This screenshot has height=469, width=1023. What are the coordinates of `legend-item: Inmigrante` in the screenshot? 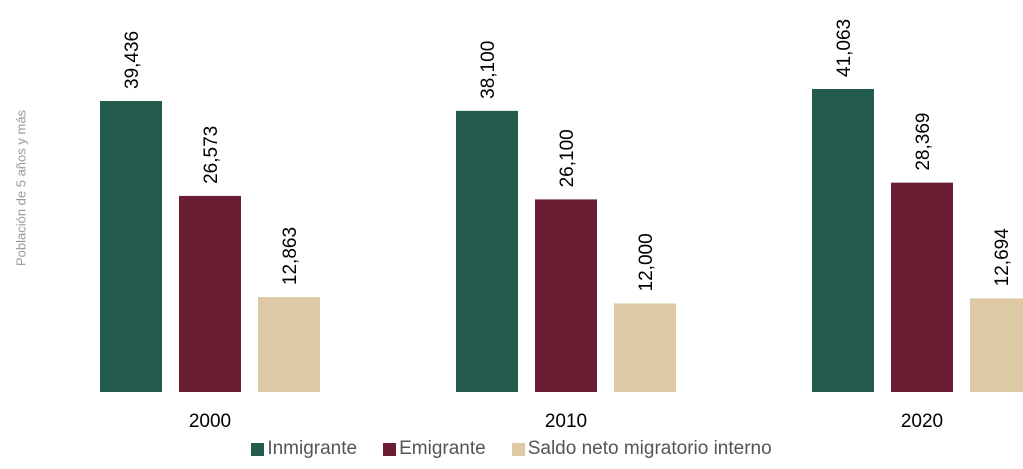 It's located at (304, 449).